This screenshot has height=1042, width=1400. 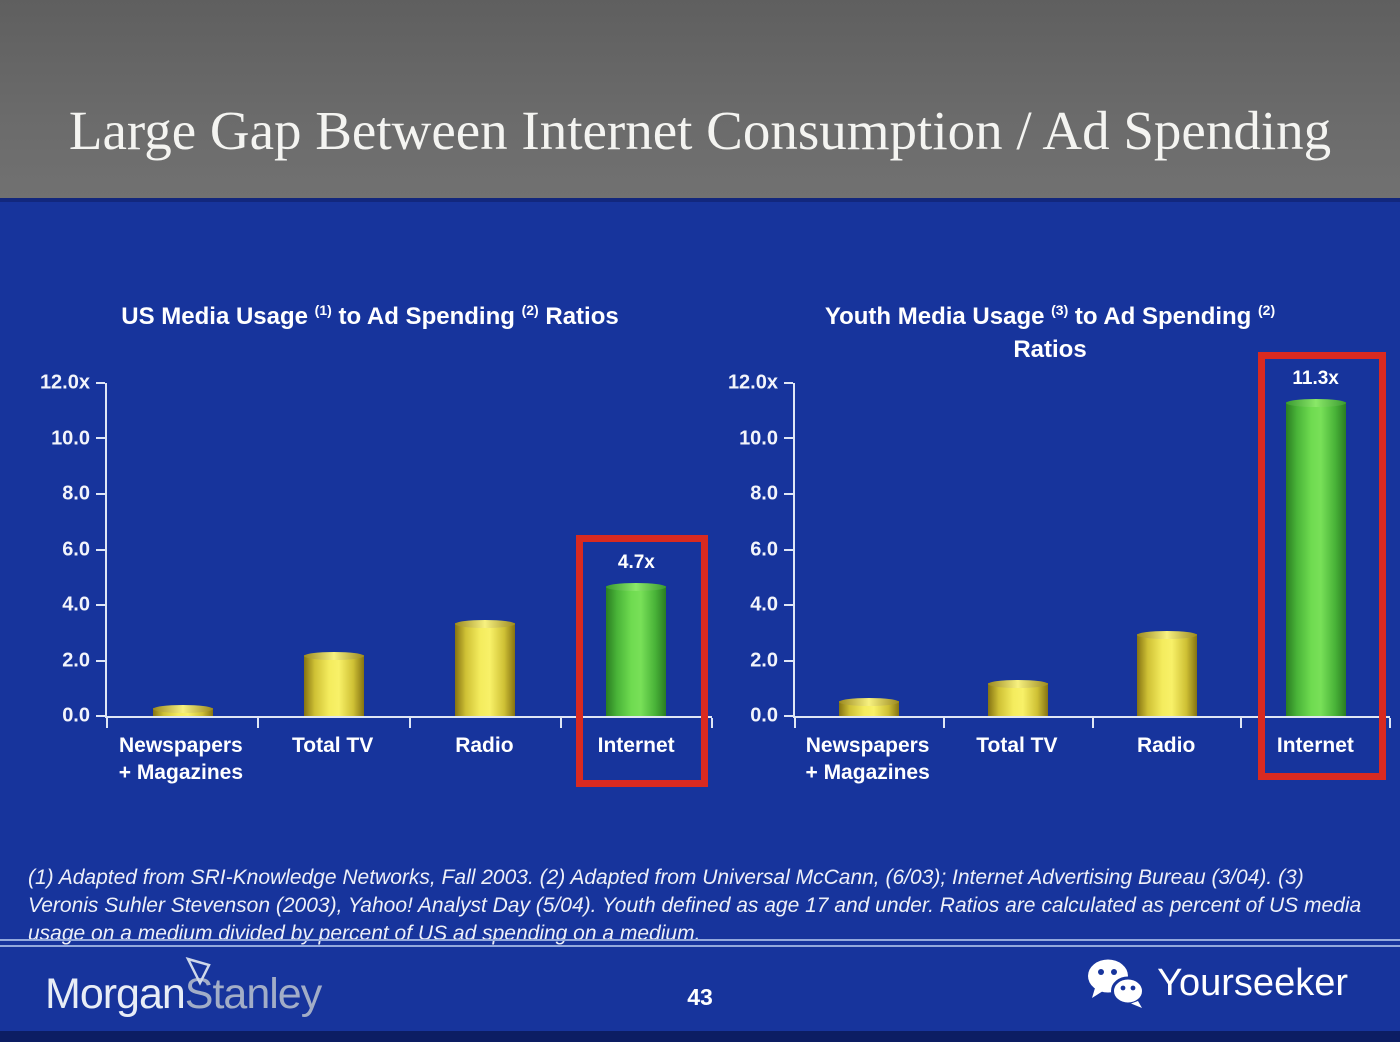 I want to click on left-chart-title-text: to Ad Spending, so click(x=426, y=316).